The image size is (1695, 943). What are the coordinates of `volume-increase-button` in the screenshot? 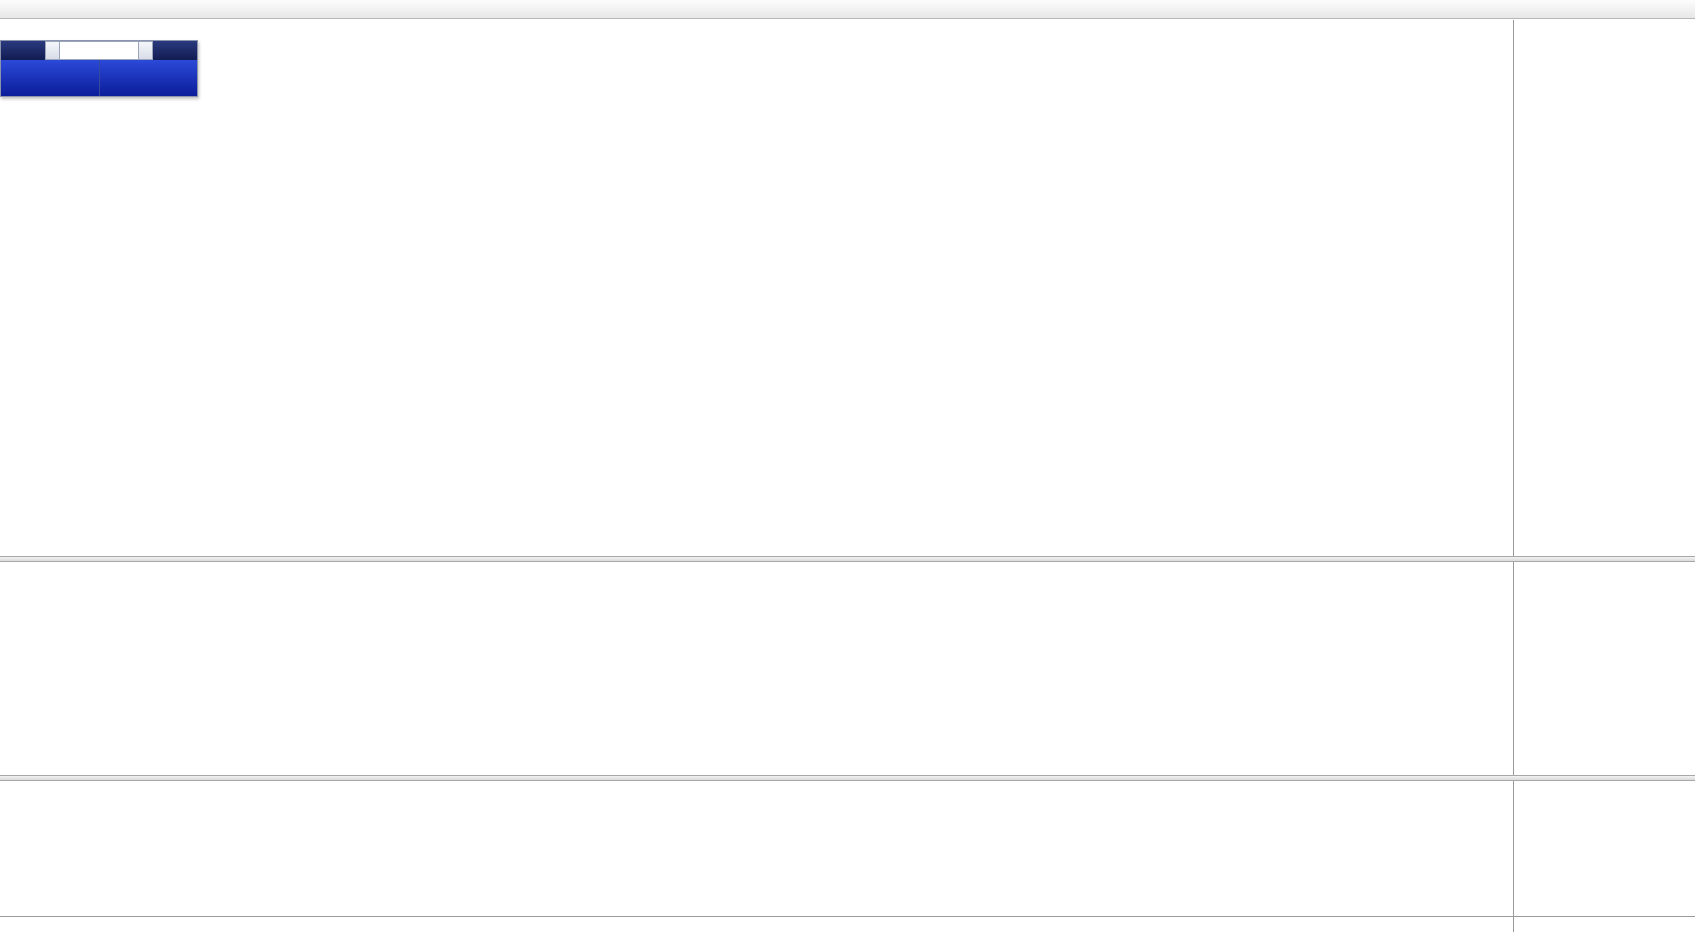 It's located at (145, 50).